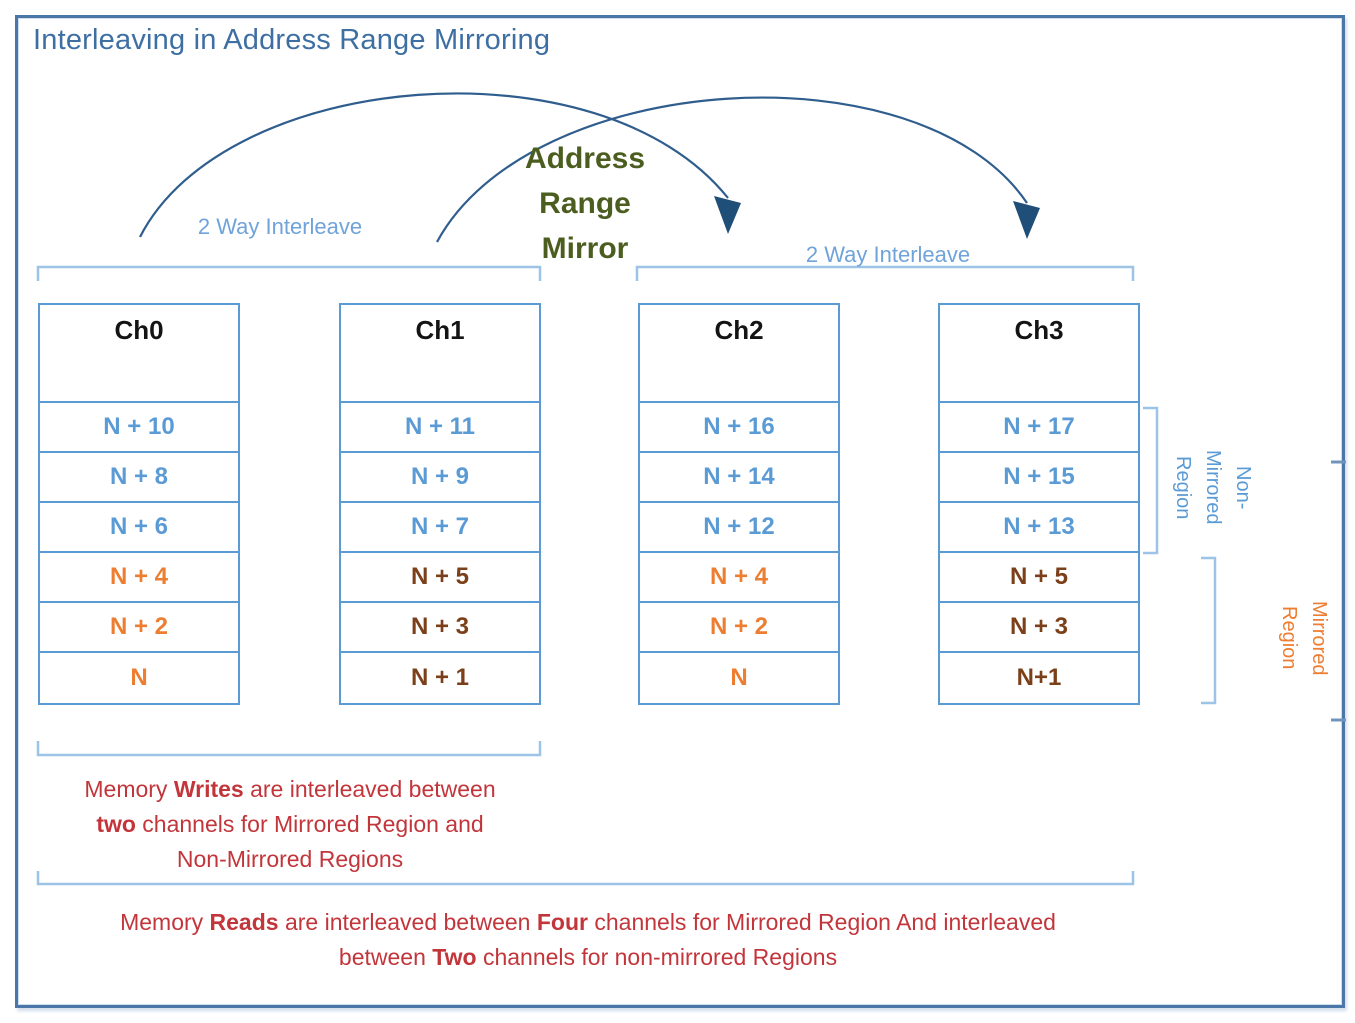 This screenshot has width=1355, height=1023. I want to click on channel-column-ch1: Ch1 N + 11 N + 9 N + 7 N + 5 N + 3 N + 1, so click(440, 504).